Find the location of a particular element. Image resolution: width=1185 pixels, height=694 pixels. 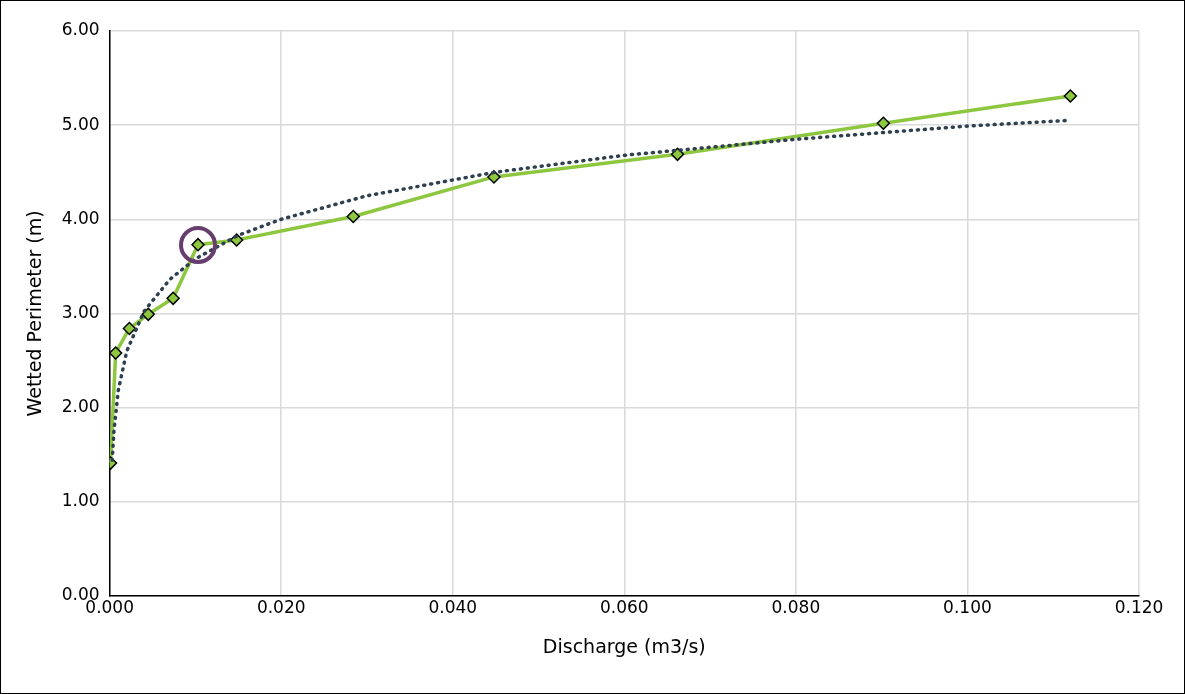

x-tick-label: 0.080 is located at coordinates (796, 607).